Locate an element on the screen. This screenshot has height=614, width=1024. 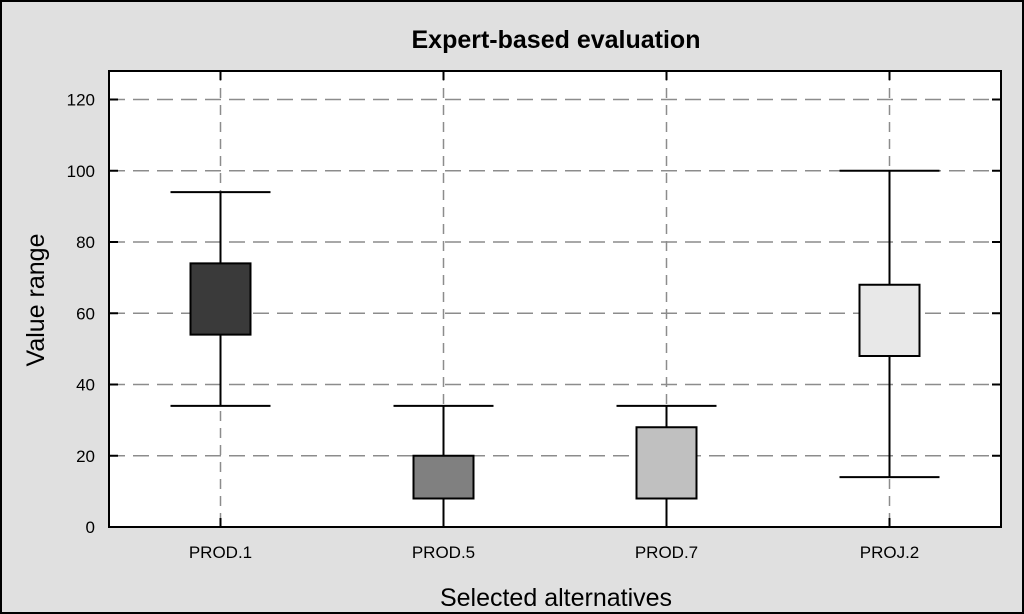
x-tick-label: PROJ.2 is located at coordinates (890, 552).